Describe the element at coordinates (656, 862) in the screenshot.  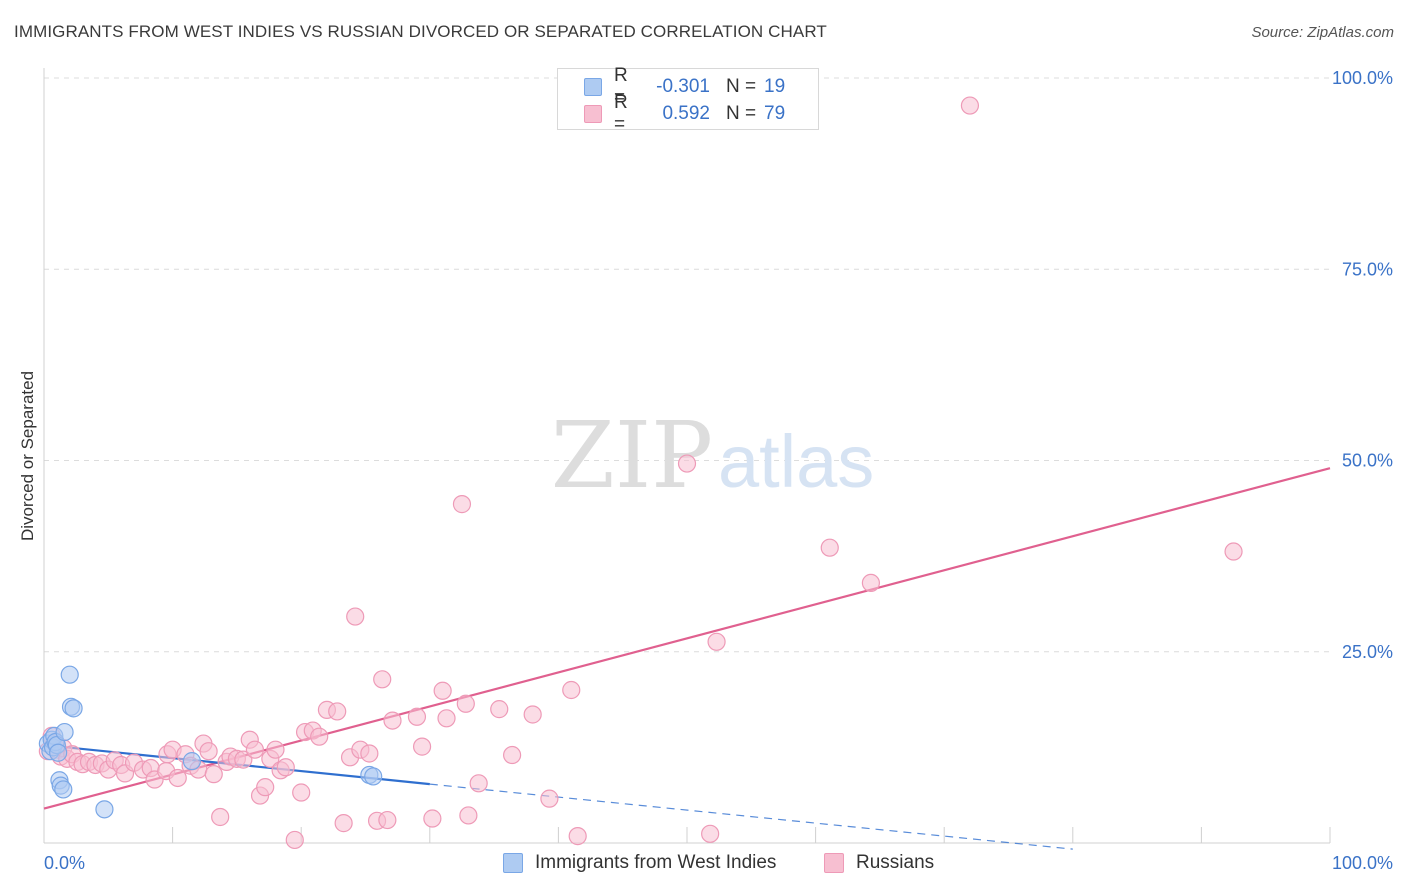
I see `legend-label-west-indies: Immigrants from West Indies` at that location.